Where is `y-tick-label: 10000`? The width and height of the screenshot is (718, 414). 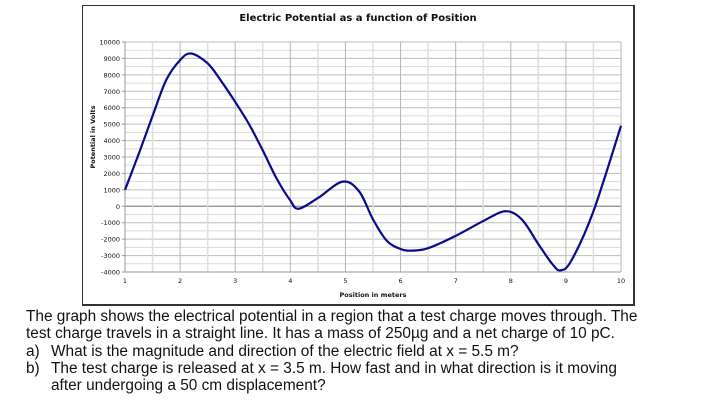
y-tick-label: 10000 is located at coordinates (109, 43).